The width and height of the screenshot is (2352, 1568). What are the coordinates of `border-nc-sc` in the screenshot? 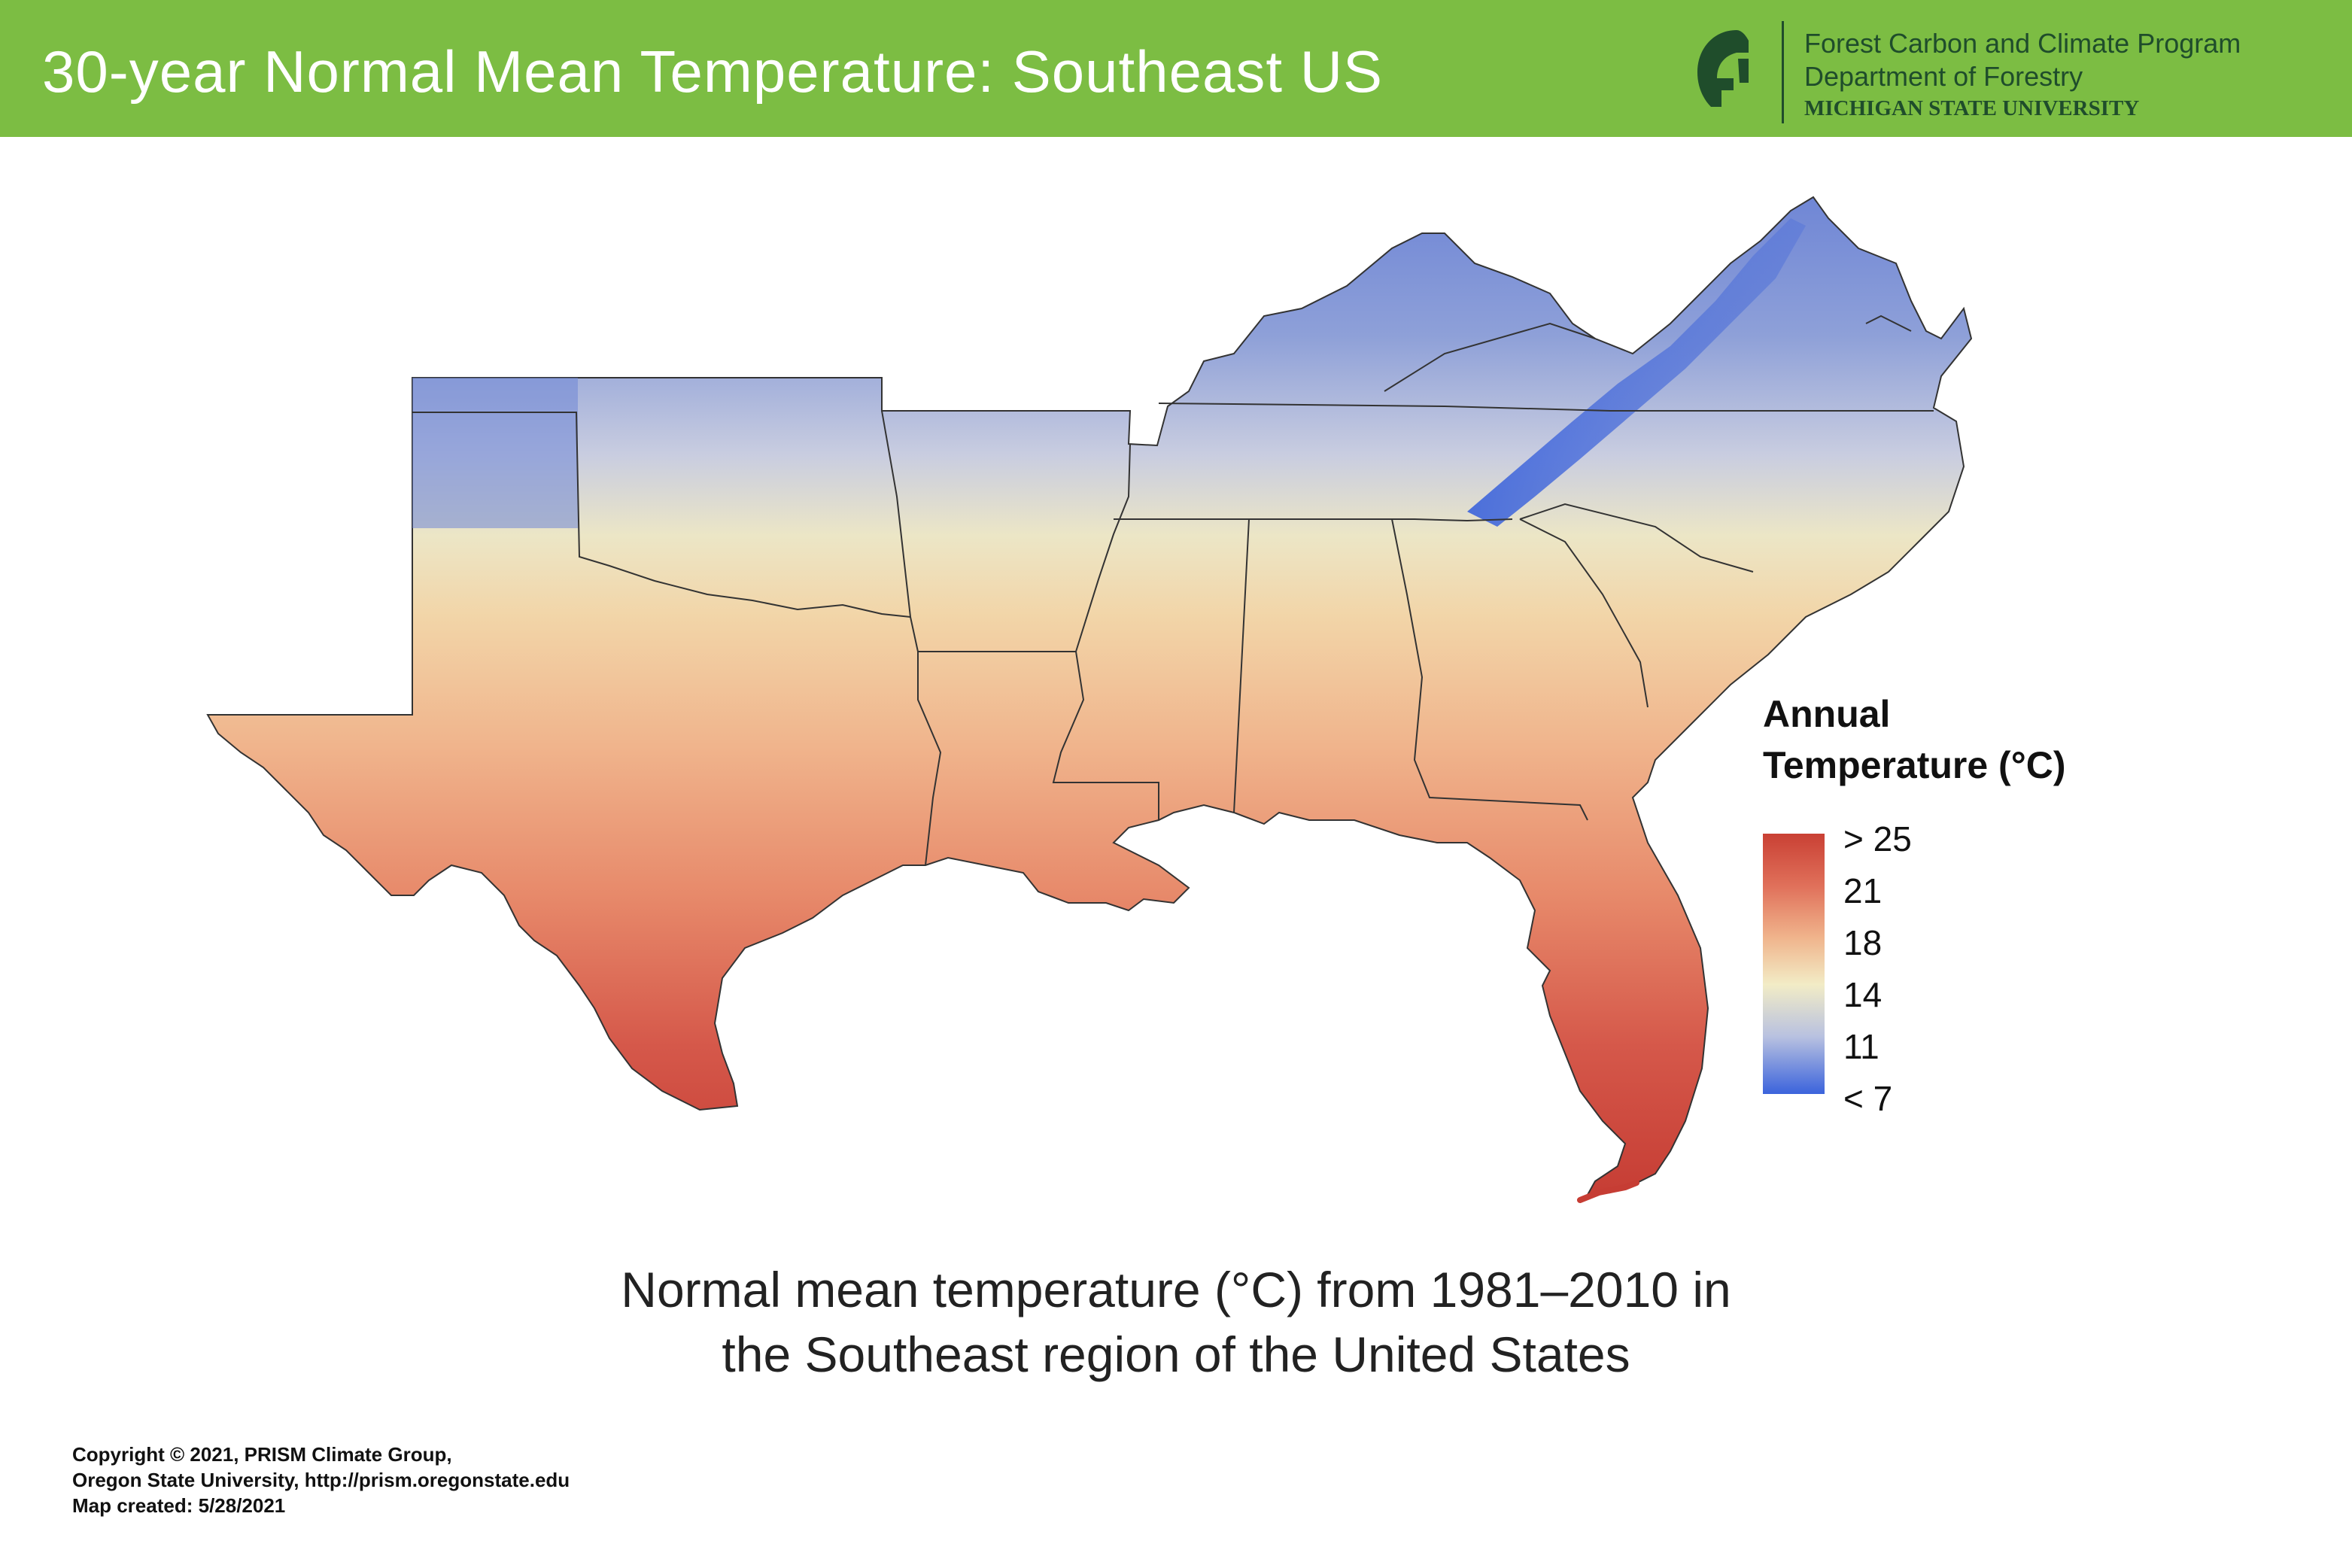 It's located at (1637, 538).